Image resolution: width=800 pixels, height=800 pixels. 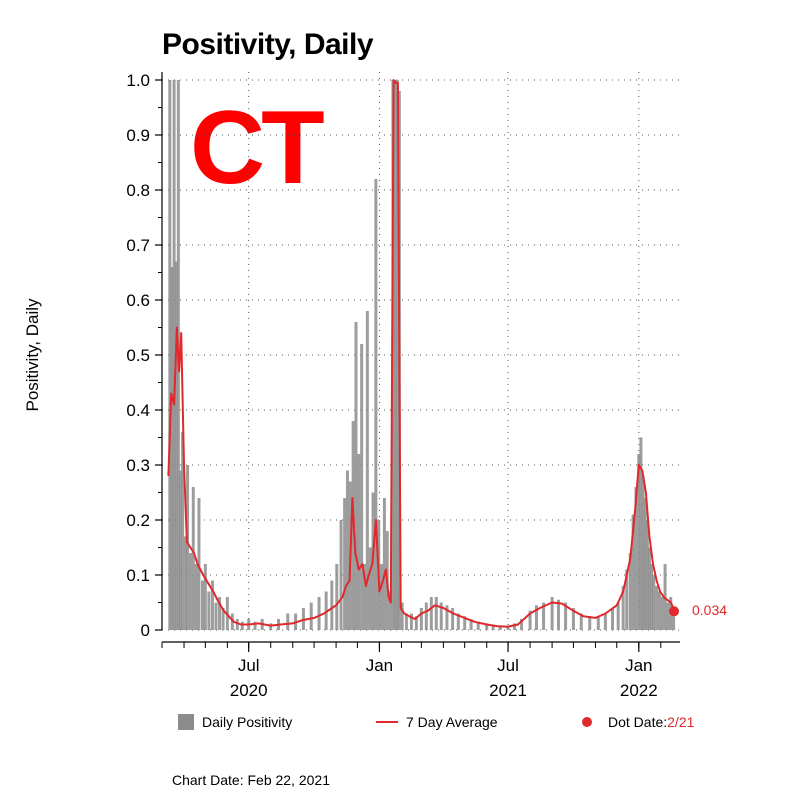 I want to click on legend-item-line: 7 Day Average, so click(x=437, y=722).